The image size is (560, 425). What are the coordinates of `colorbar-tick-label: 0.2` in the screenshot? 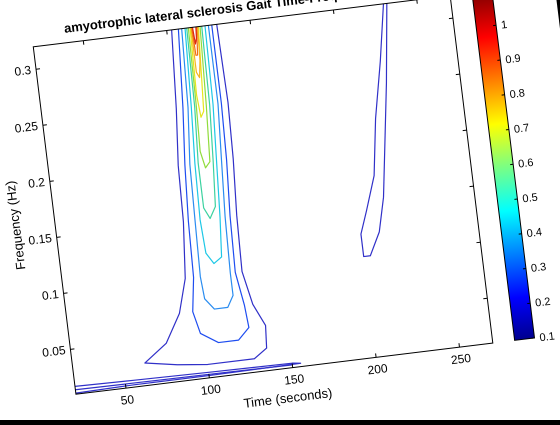 It's located at (543, 303).